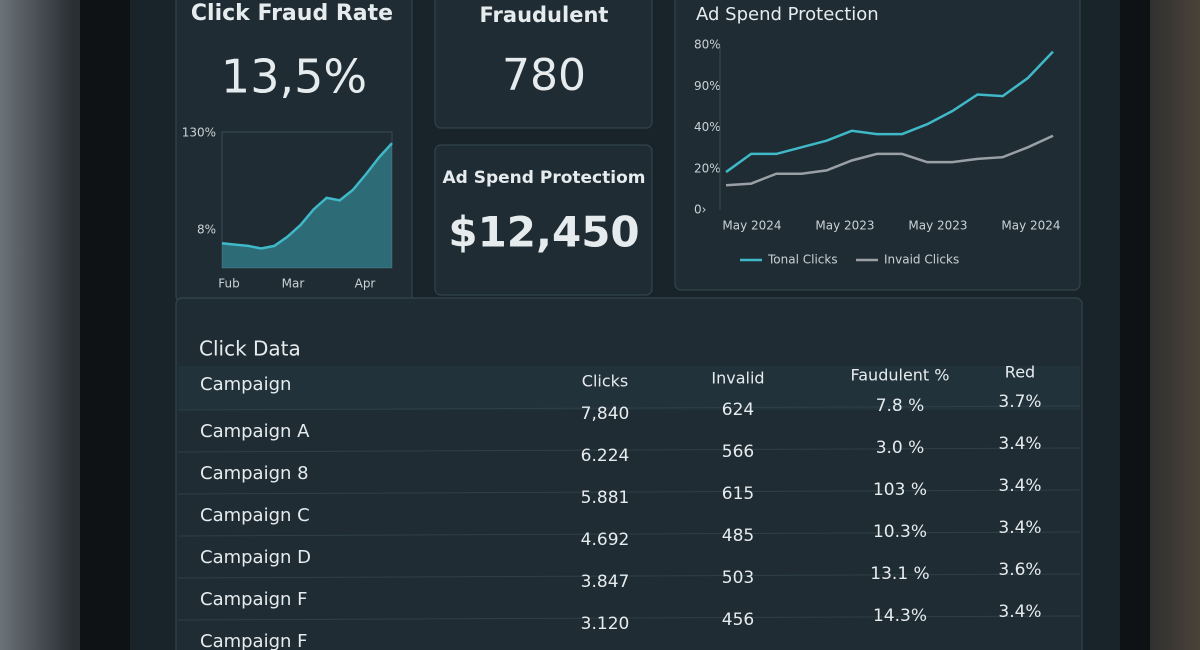 The image size is (1200, 650). I want to click on table-cell: 7.8 %, so click(900, 406).